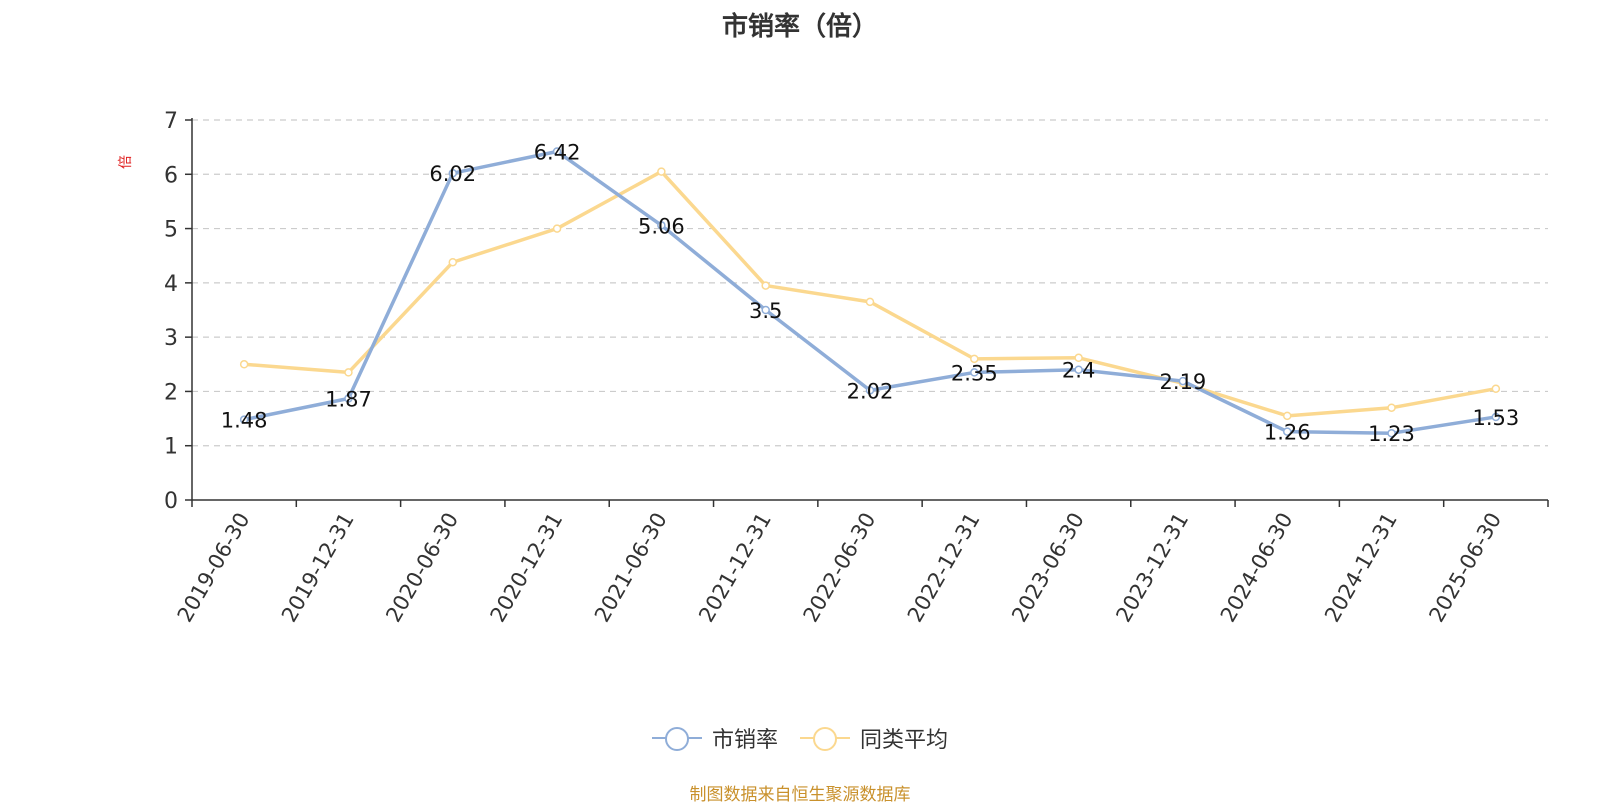 The image size is (1600, 805). I want to click on x-tick-label: 2024-06-30, so click(1257, 568).